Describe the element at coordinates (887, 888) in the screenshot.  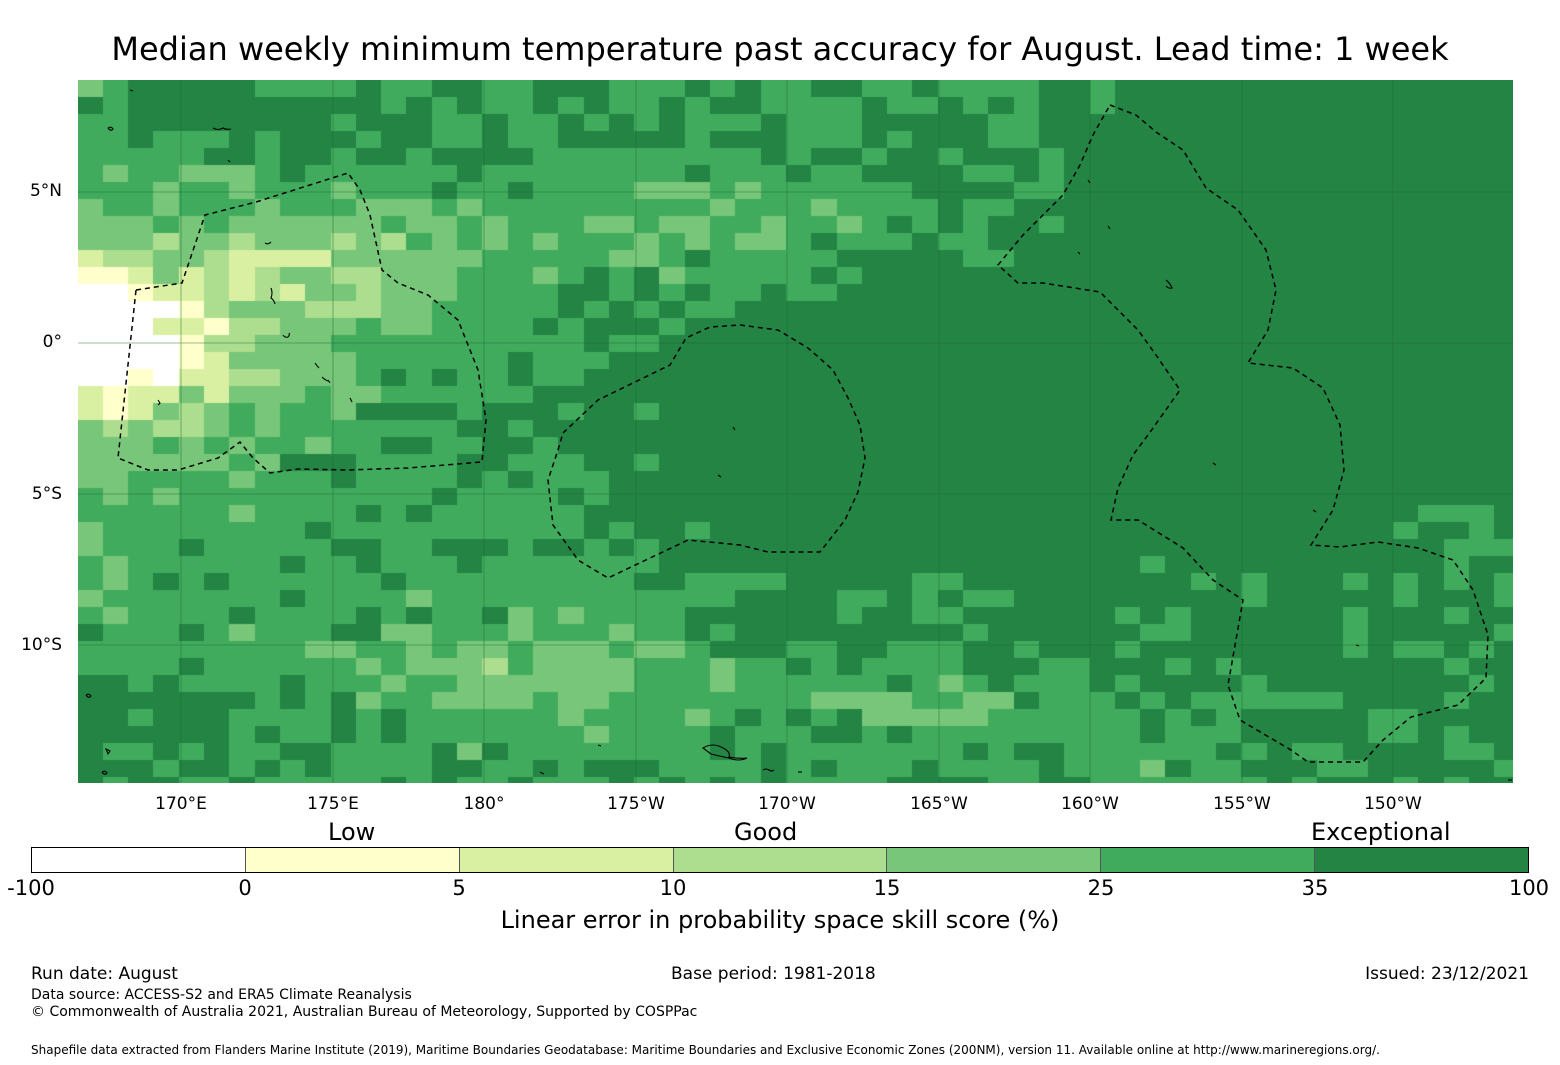
I see `colorbar-tick: 15` at that location.